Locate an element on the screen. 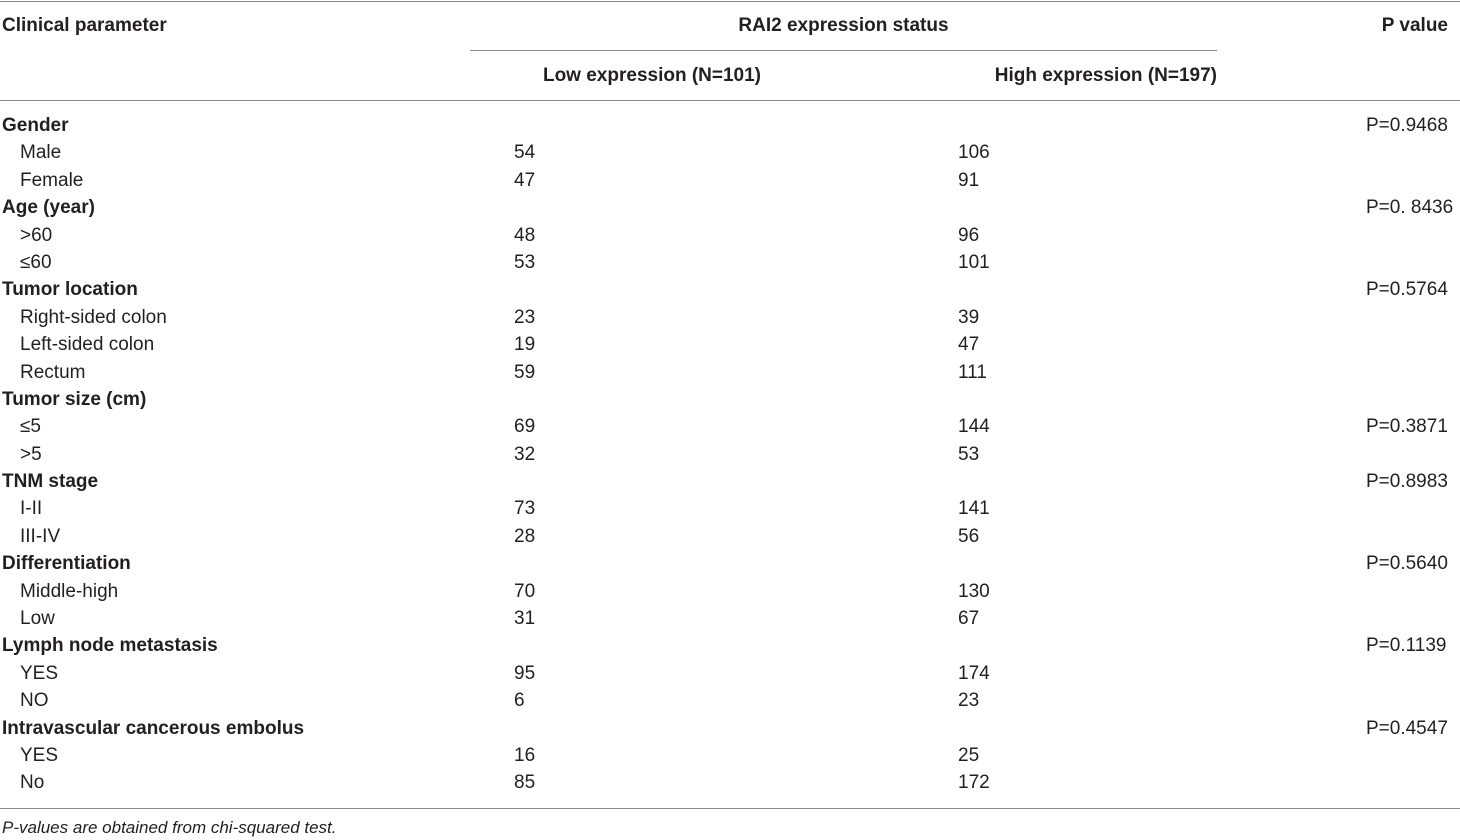  cell-p-value: P=0. 8436 is located at coordinates (1410, 208).